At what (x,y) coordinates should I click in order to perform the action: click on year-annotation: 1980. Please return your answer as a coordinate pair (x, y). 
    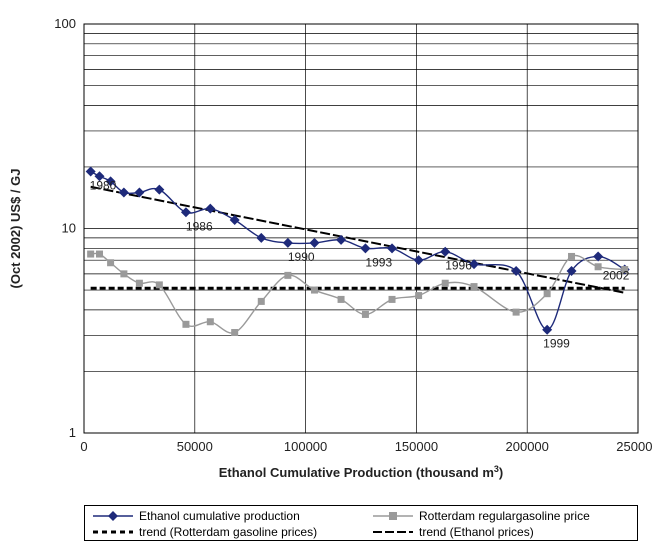
    Looking at the image, I should click on (103, 185).